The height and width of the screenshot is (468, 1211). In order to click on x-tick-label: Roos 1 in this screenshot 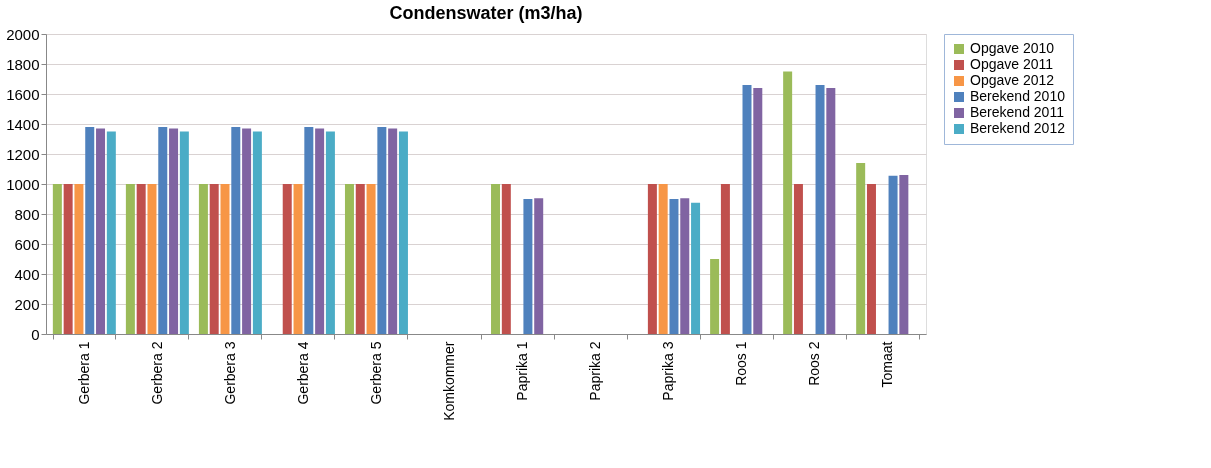, I will do `click(741, 363)`.